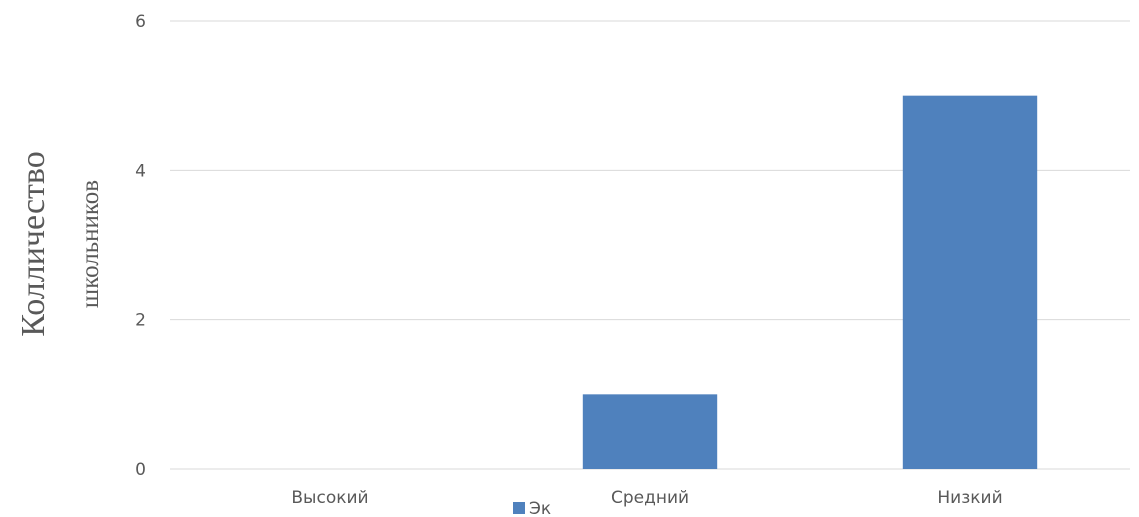 The width and height of the screenshot is (1139, 517). What do you see at coordinates (969, 498) in the screenshot?
I see `x-category-label-3: Низкий` at bounding box center [969, 498].